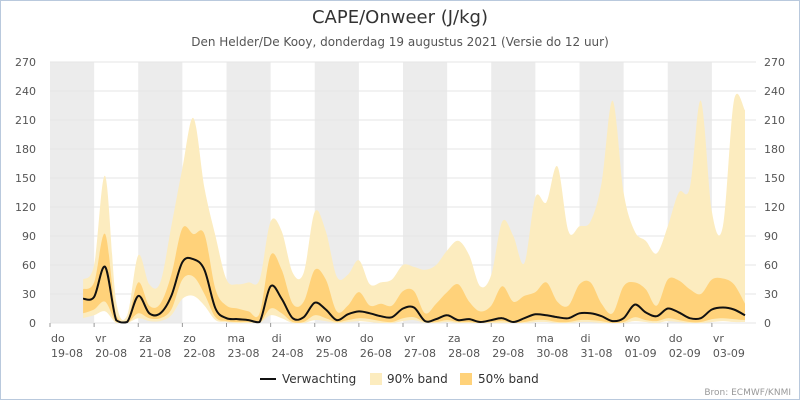 Image resolution: width=800 pixels, height=400 pixels. I want to click on legend-swatch-90-band, so click(376, 379).